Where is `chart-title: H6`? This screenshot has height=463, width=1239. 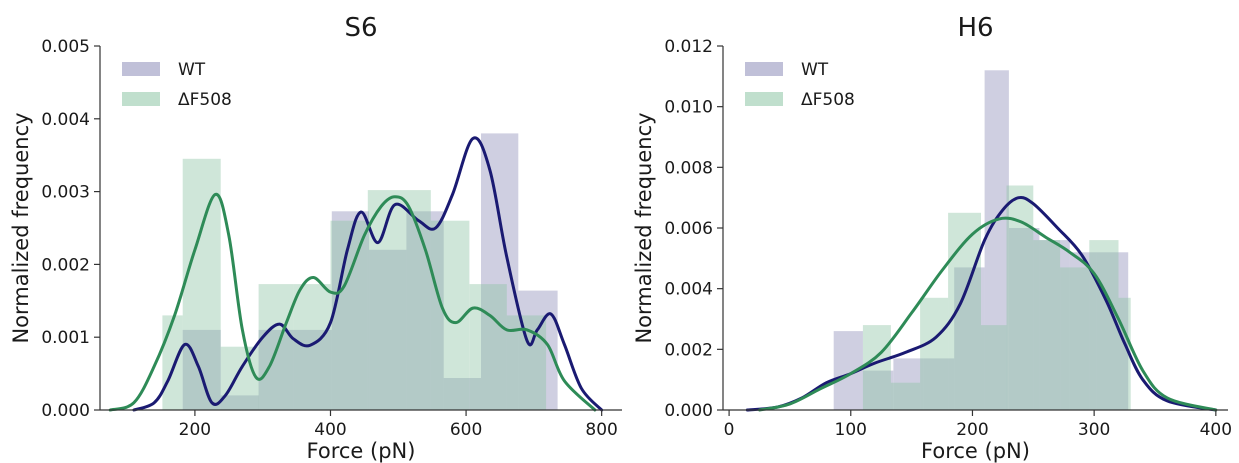 chart-title: H6 is located at coordinates (975, 28).